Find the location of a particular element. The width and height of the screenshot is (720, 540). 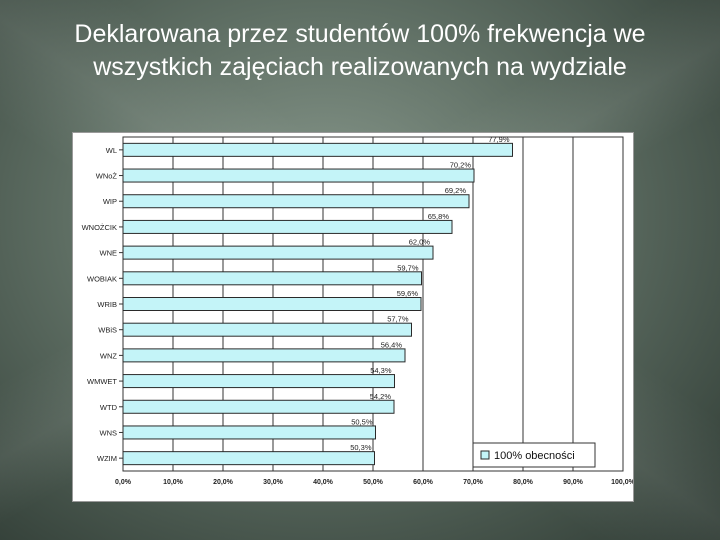

category-label: WL is located at coordinates (111, 150).